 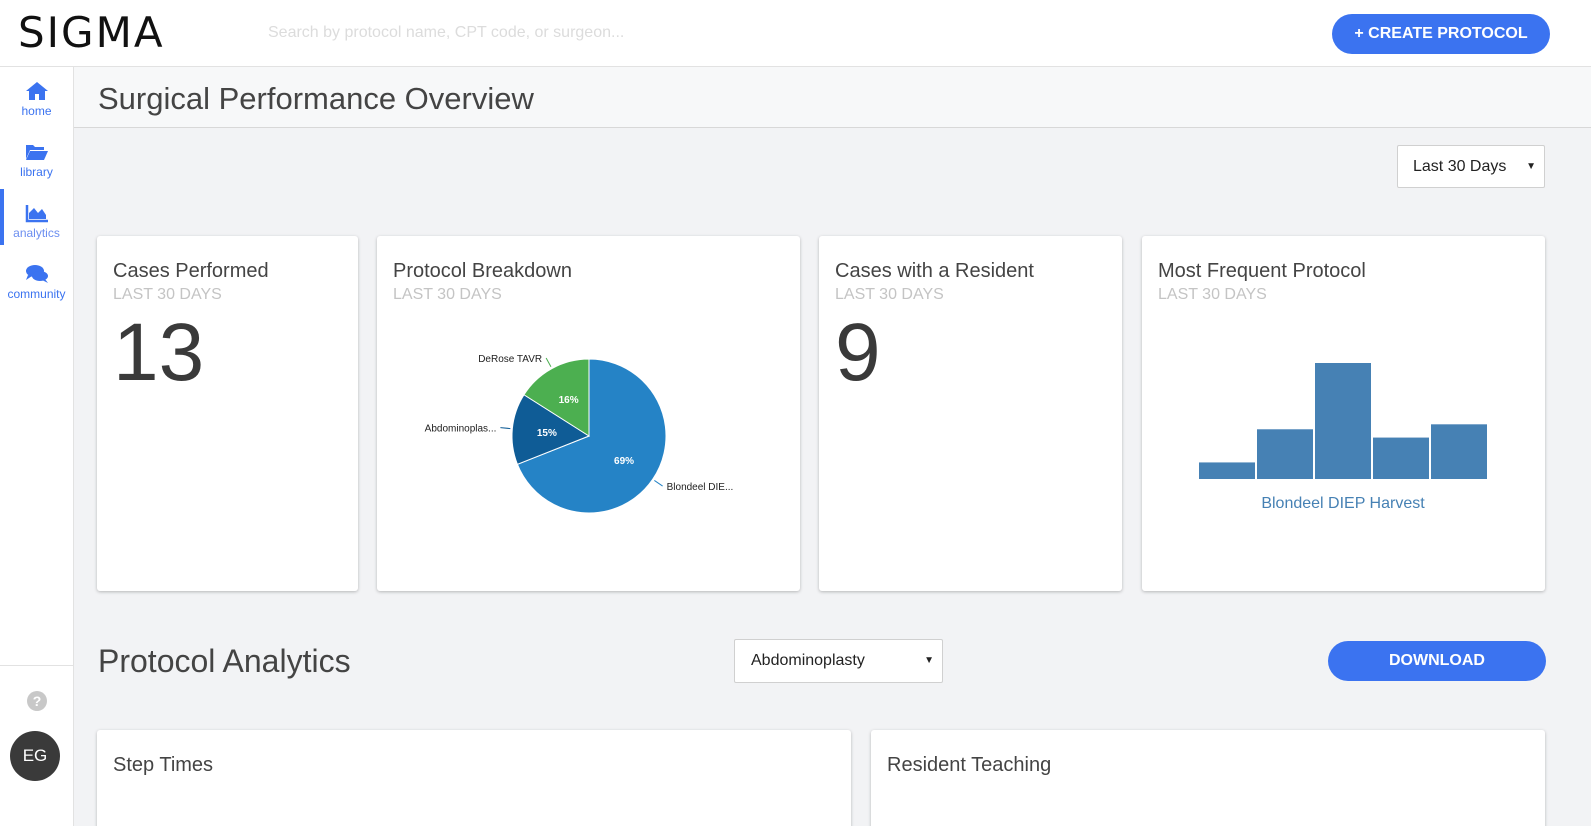 What do you see at coordinates (1460, 166) in the screenshot?
I see `date-range-value: Last 30 Days` at bounding box center [1460, 166].